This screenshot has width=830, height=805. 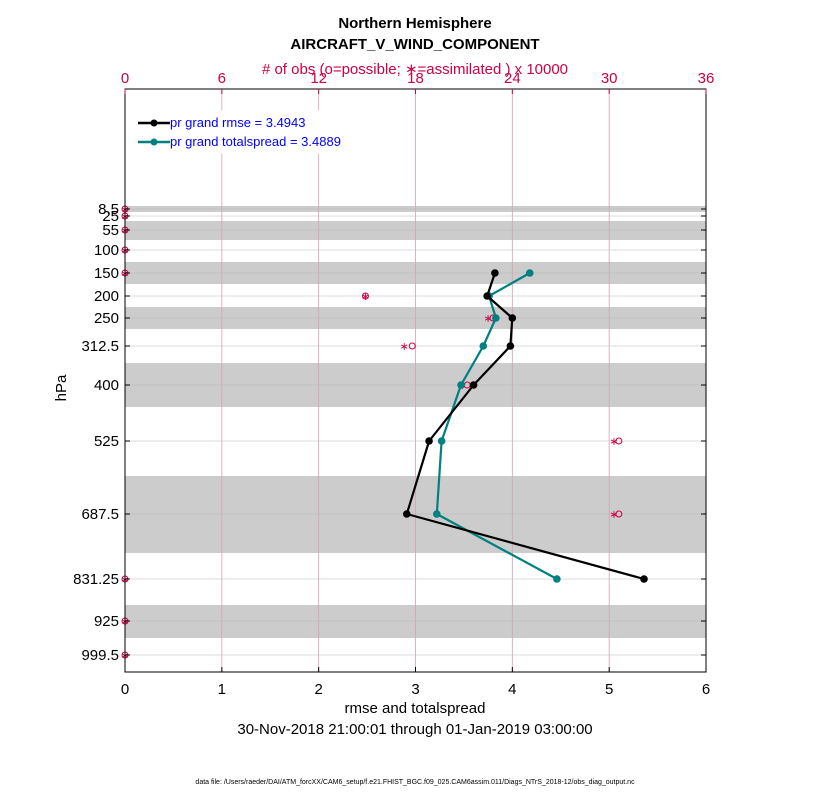 What do you see at coordinates (106, 318) in the screenshot?
I see `y-tick-label-250: 250` at bounding box center [106, 318].